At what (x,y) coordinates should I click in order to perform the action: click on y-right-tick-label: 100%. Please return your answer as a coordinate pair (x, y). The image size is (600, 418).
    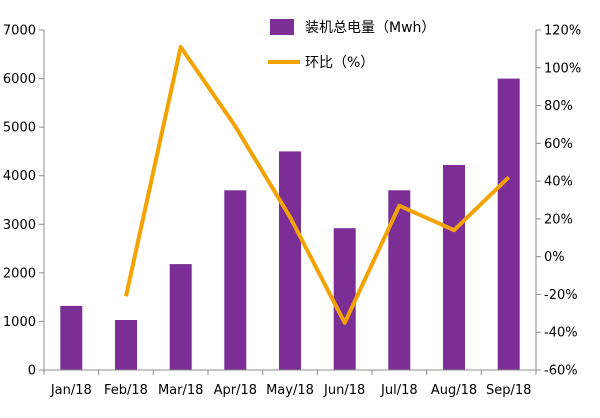
    Looking at the image, I should click on (562, 68).